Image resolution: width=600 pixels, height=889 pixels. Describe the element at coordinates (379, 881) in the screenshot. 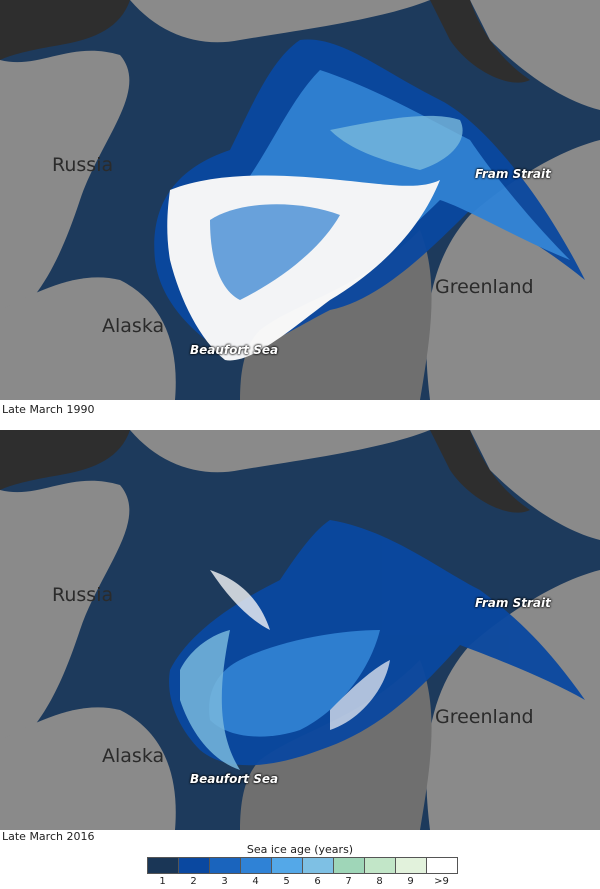

I see `legend-tick-label: 8` at that location.